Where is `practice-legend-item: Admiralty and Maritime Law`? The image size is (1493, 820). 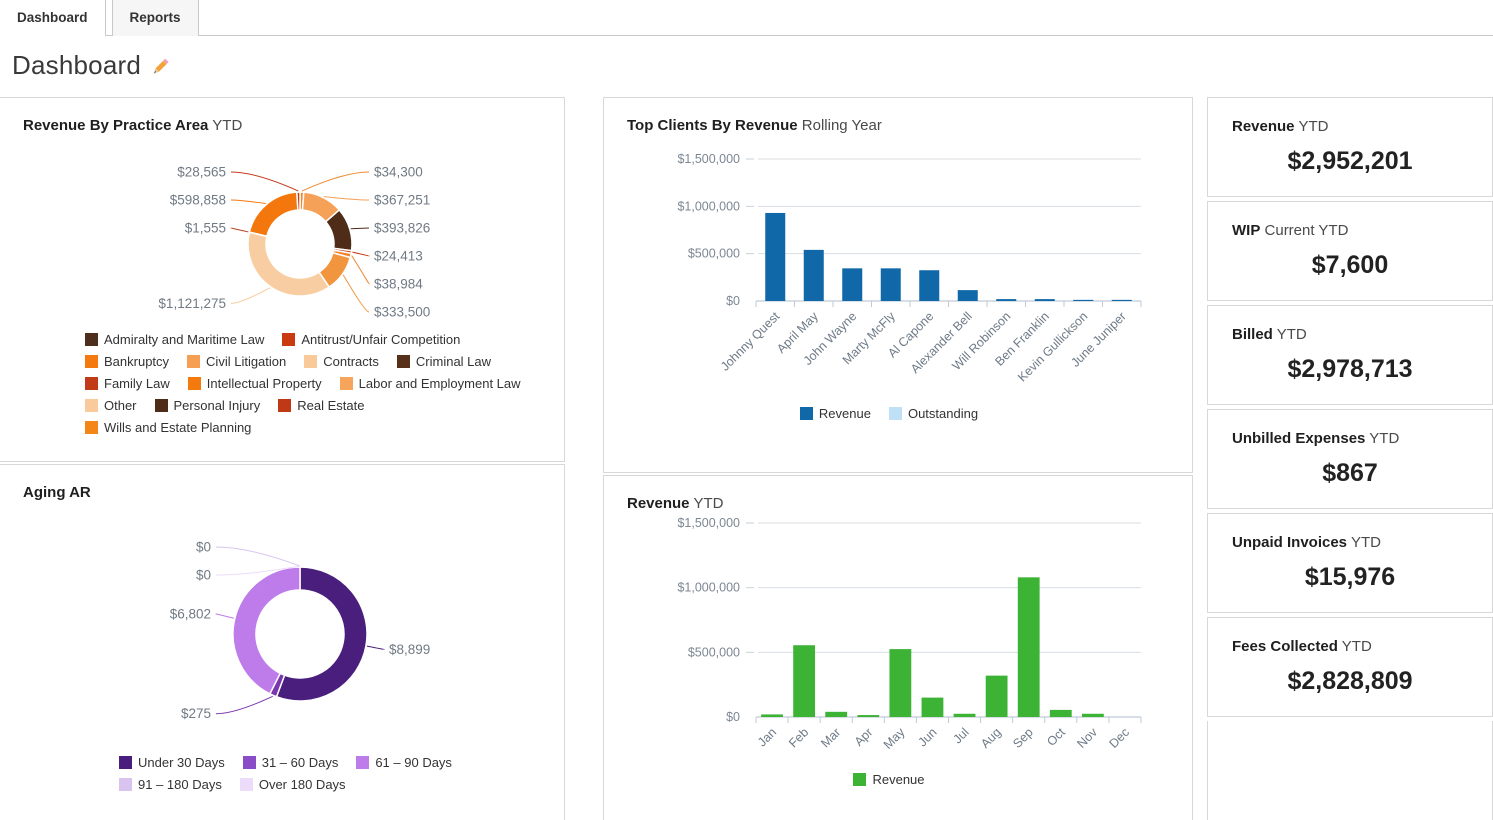
practice-legend-item: Admiralty and Maritime Law is located at coordinates (174, 339).